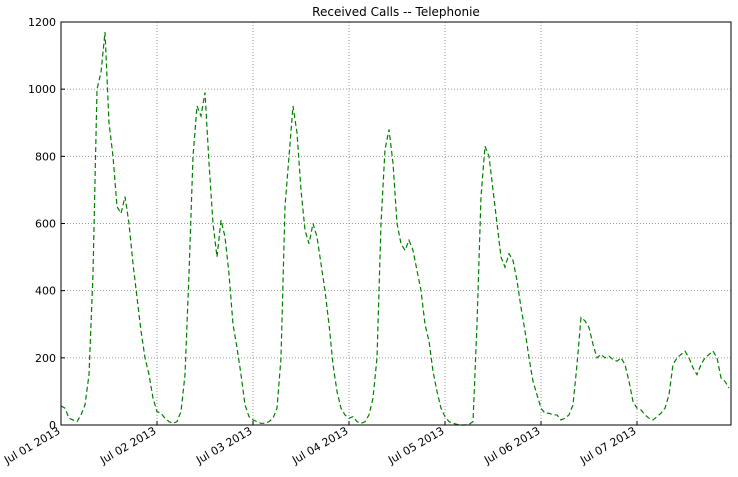  What do you see at coordinates (45, 224) in the screenshot?
I see `y-tick-label: 600` at bounding box center [45, 224].